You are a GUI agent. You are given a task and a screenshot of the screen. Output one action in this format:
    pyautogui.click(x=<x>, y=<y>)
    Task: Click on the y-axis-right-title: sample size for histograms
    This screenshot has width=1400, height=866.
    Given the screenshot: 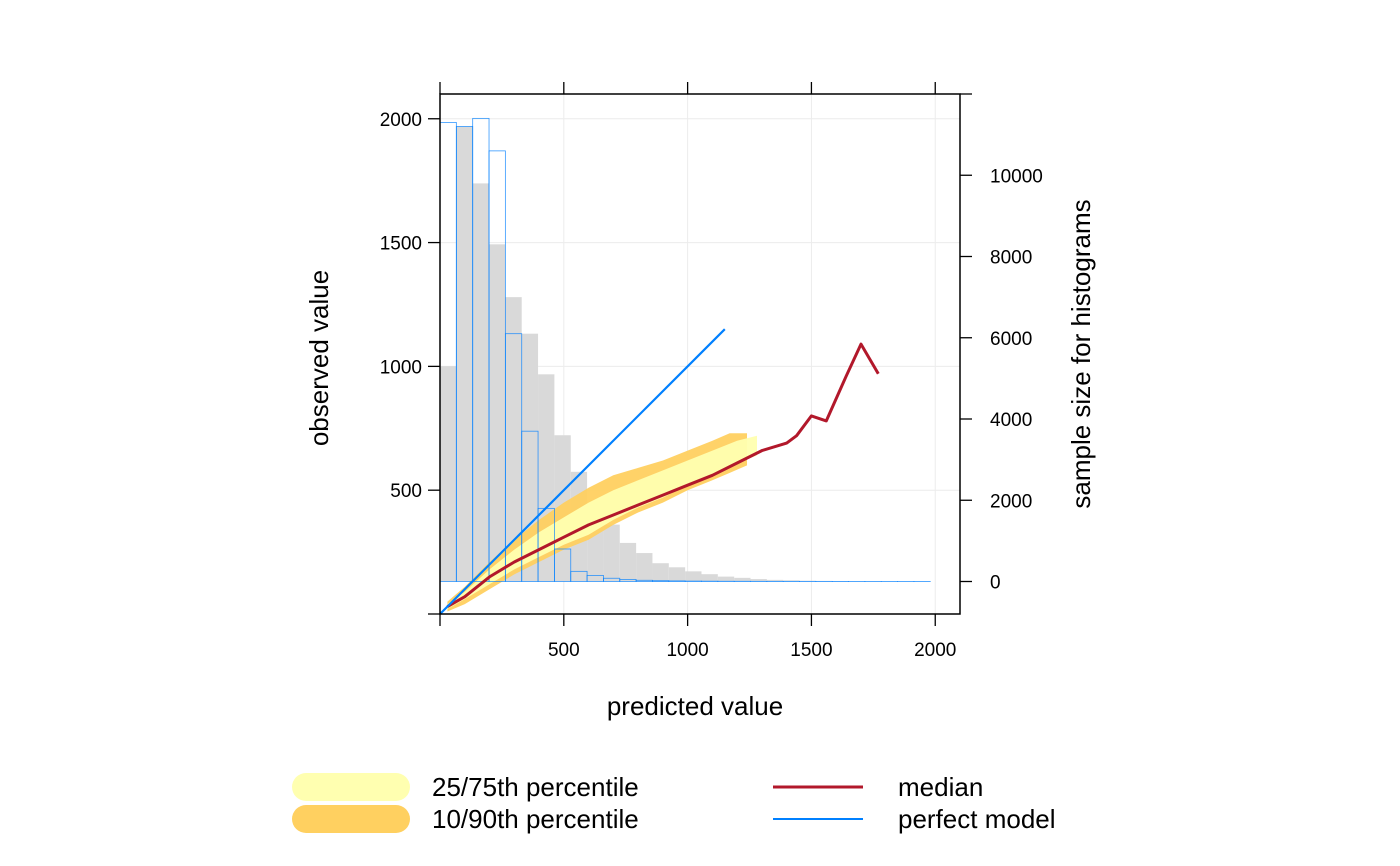 What is the action you would take?
    pyautogui.click(x=1081, y=353)
    